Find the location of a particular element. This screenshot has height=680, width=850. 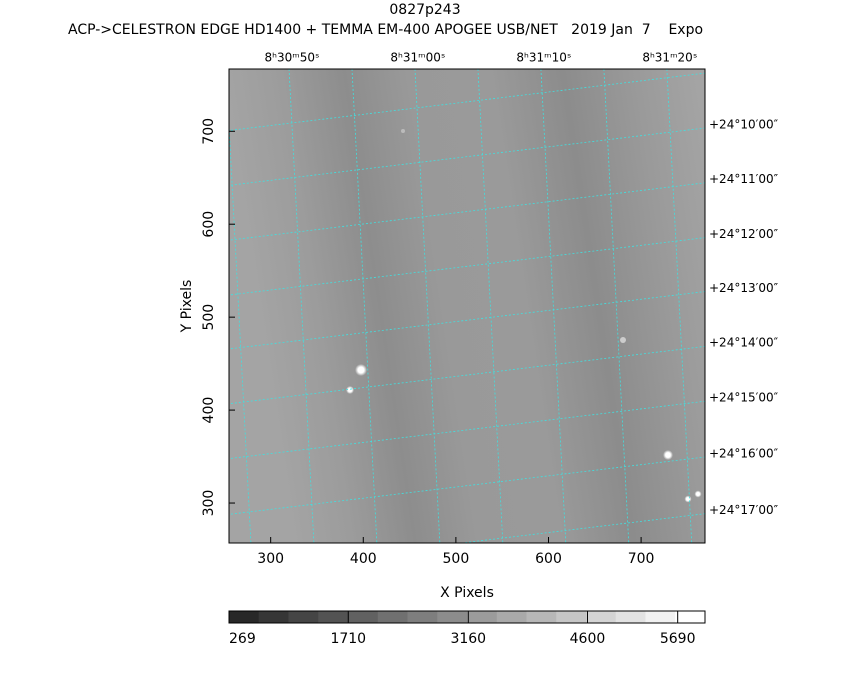

colorbar-tick-label: 1710 is located at coordinates (348, 639).